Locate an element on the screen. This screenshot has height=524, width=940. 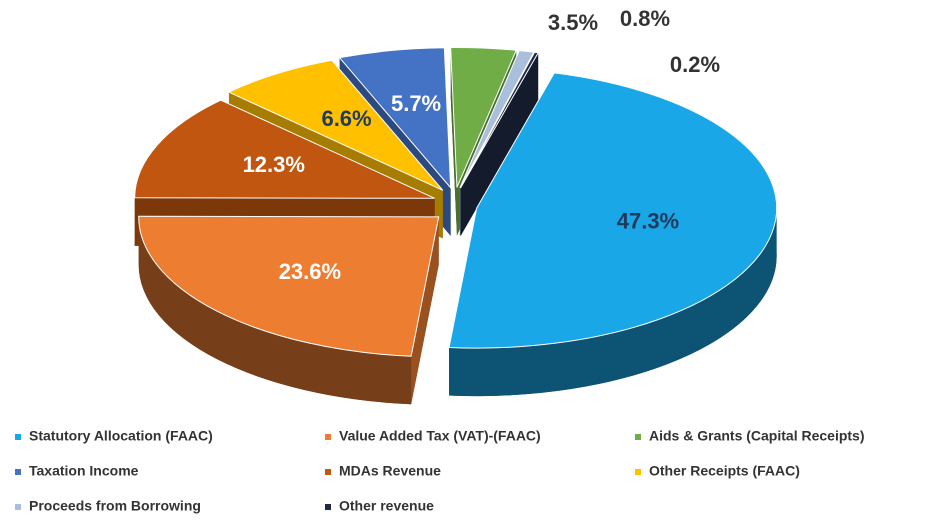
data-label: 5.7% is located at coordinates (416, 103).